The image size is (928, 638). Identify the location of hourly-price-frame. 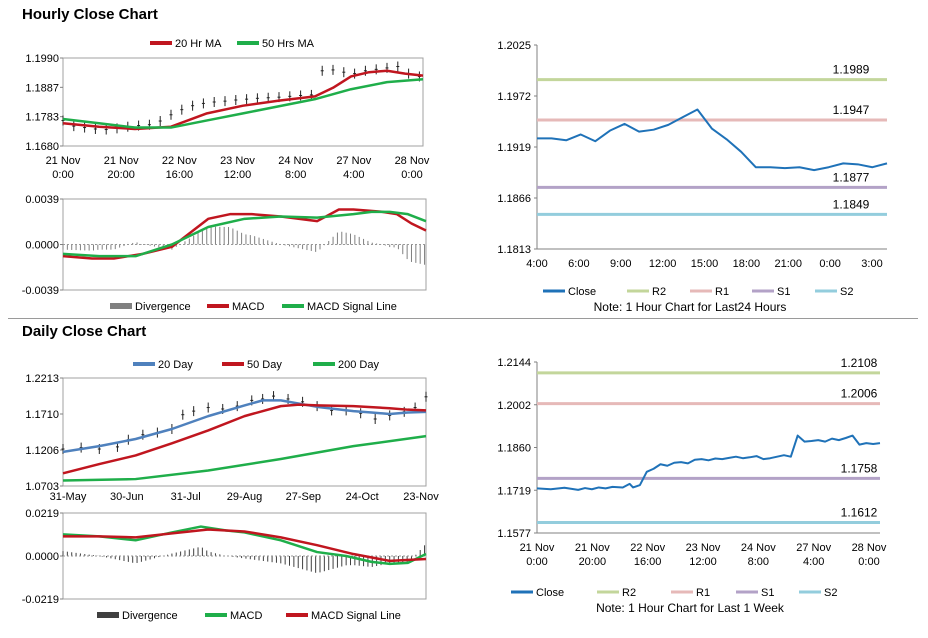
(243, 102).